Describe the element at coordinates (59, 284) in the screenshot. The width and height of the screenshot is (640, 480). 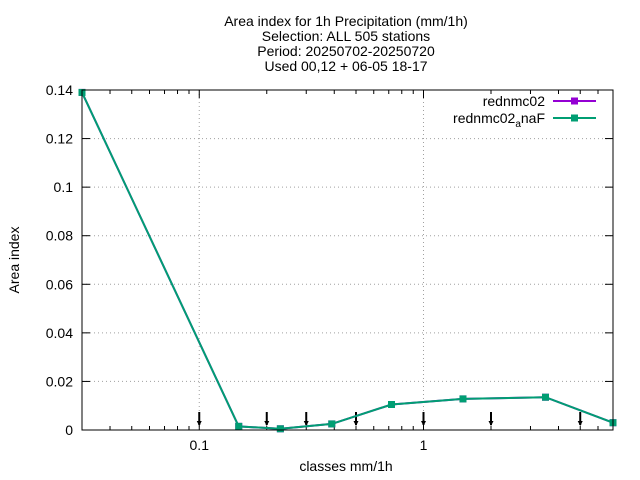
I see `y-tick-label: 0.06` at that location.